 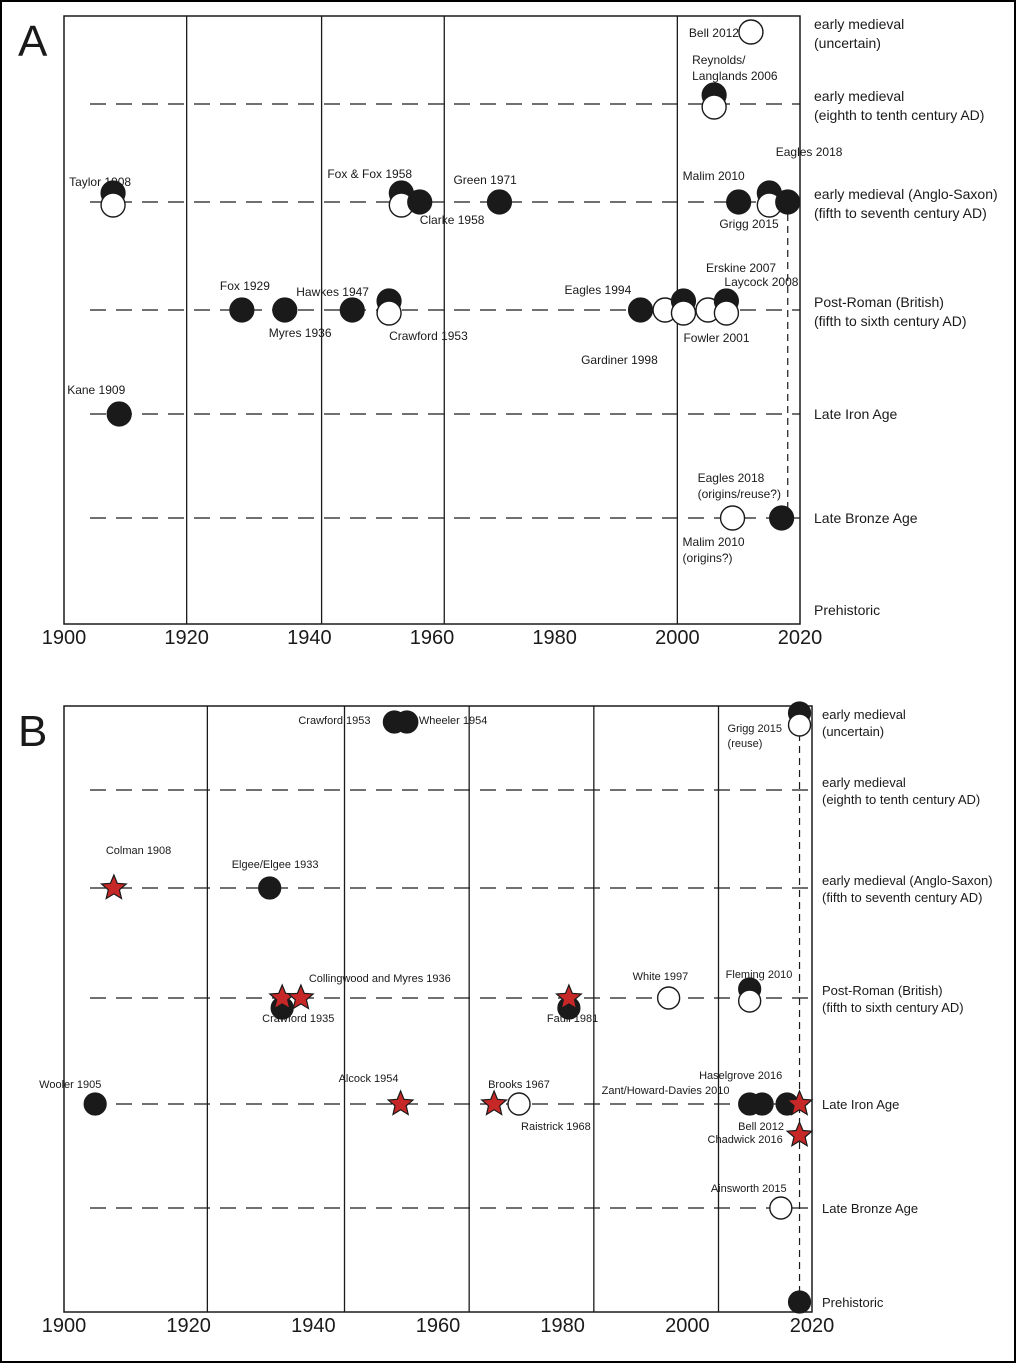 What do you see at coordinates (452, 220) in the screenshot?
I see `point-label: Clarke 1958` at bounding box center [452, 220].